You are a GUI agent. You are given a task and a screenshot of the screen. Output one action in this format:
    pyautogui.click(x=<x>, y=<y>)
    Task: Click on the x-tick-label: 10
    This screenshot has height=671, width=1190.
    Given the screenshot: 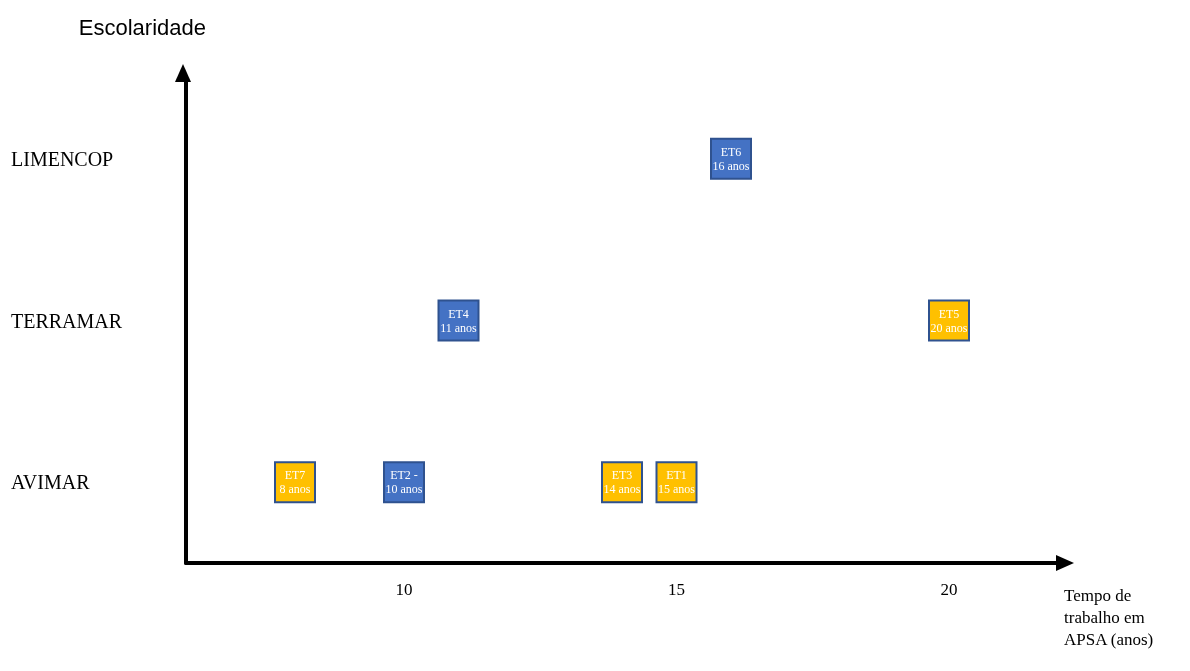 What is the action you would take?
    pyautogui.click(x=404, y=589)
    